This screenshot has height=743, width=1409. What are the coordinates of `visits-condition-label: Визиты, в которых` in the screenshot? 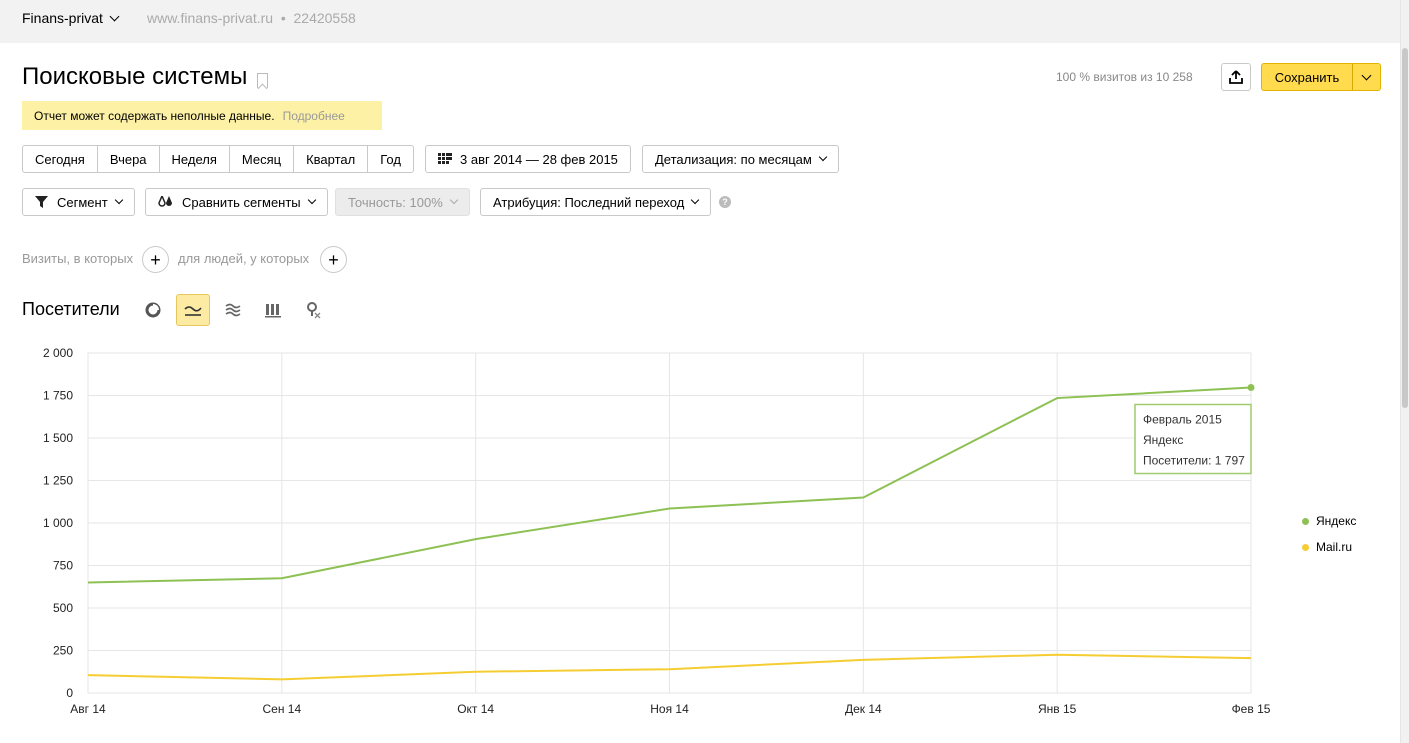 It's located at (78, 258).